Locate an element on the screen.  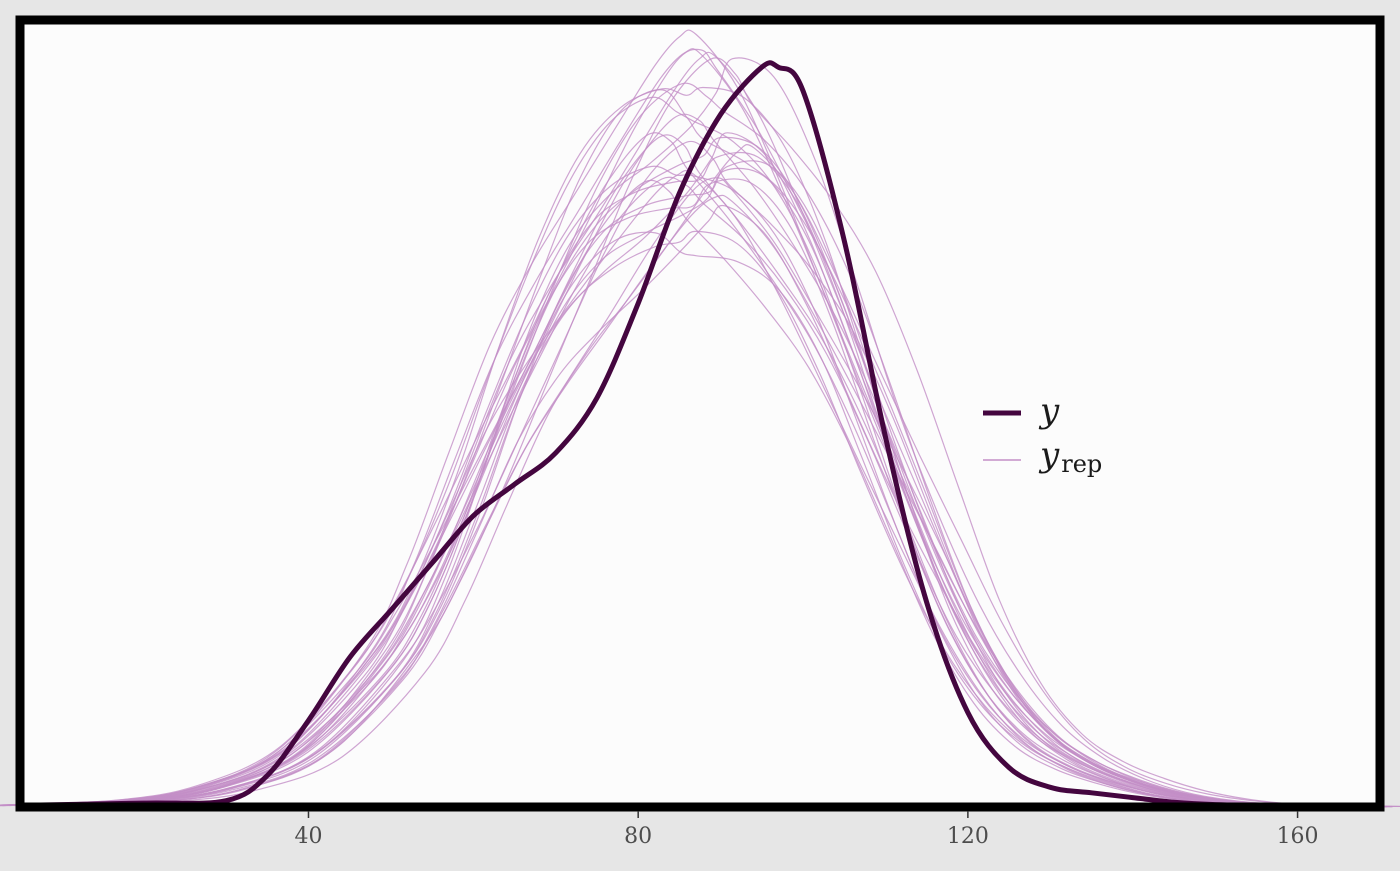
x-tick-label: 120 is located at coordinates (968, 836).